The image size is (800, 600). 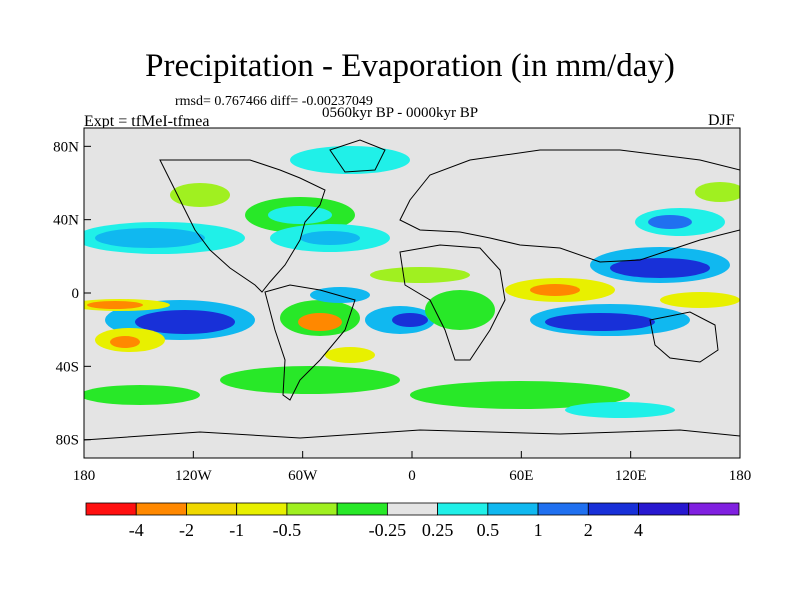 What do you see at coordinates (194, 476) in the screenshot?
I see `lon-tick-label: 120W` at bounding box center [194, 476].